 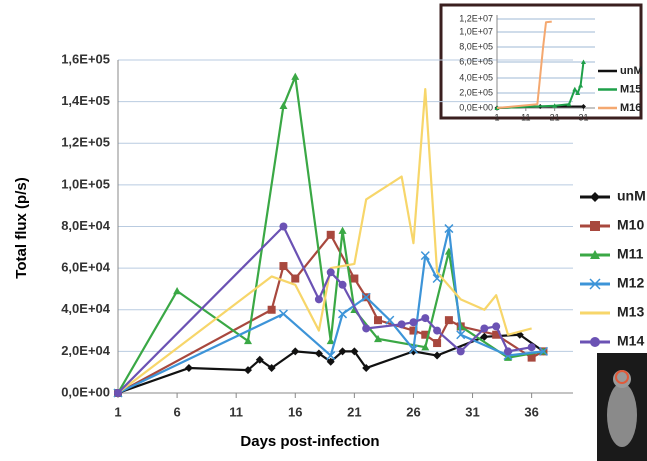 What do you see at coordinates (496, 117) in the screenshot?
I see `inset-x-tick-label: 1` at bounding box center [496, 117].